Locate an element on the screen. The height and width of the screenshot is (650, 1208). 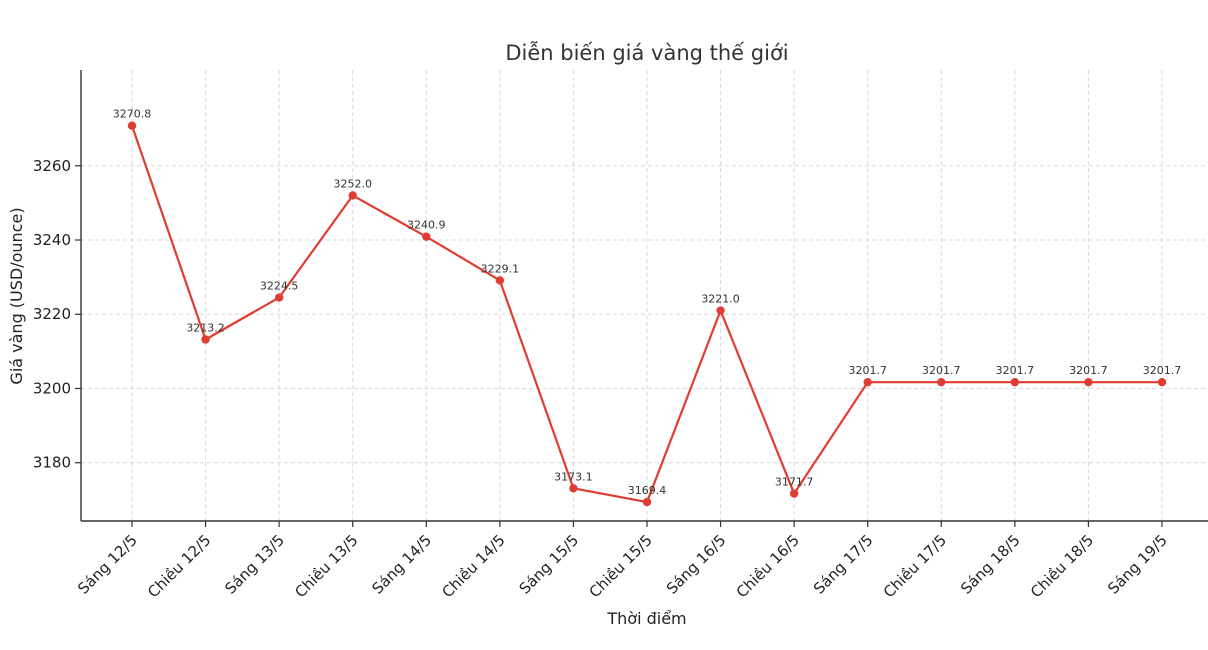
data-label: 3221.0 is located at coordinates (720, 299).